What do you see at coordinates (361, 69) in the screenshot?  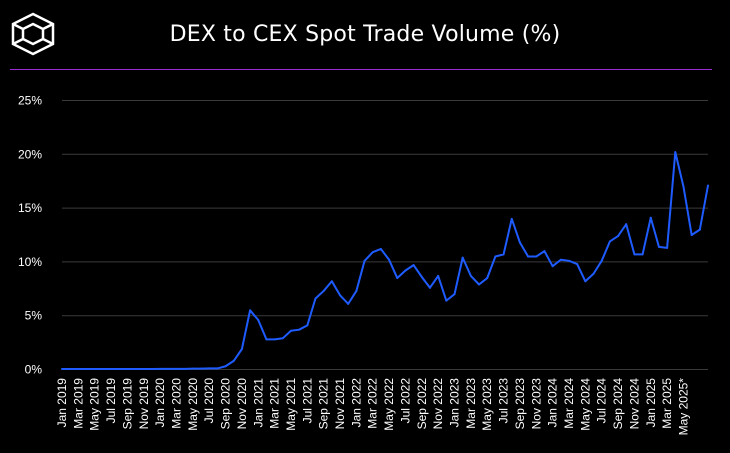 I see `title-divider` at bounding box center [361, 69].